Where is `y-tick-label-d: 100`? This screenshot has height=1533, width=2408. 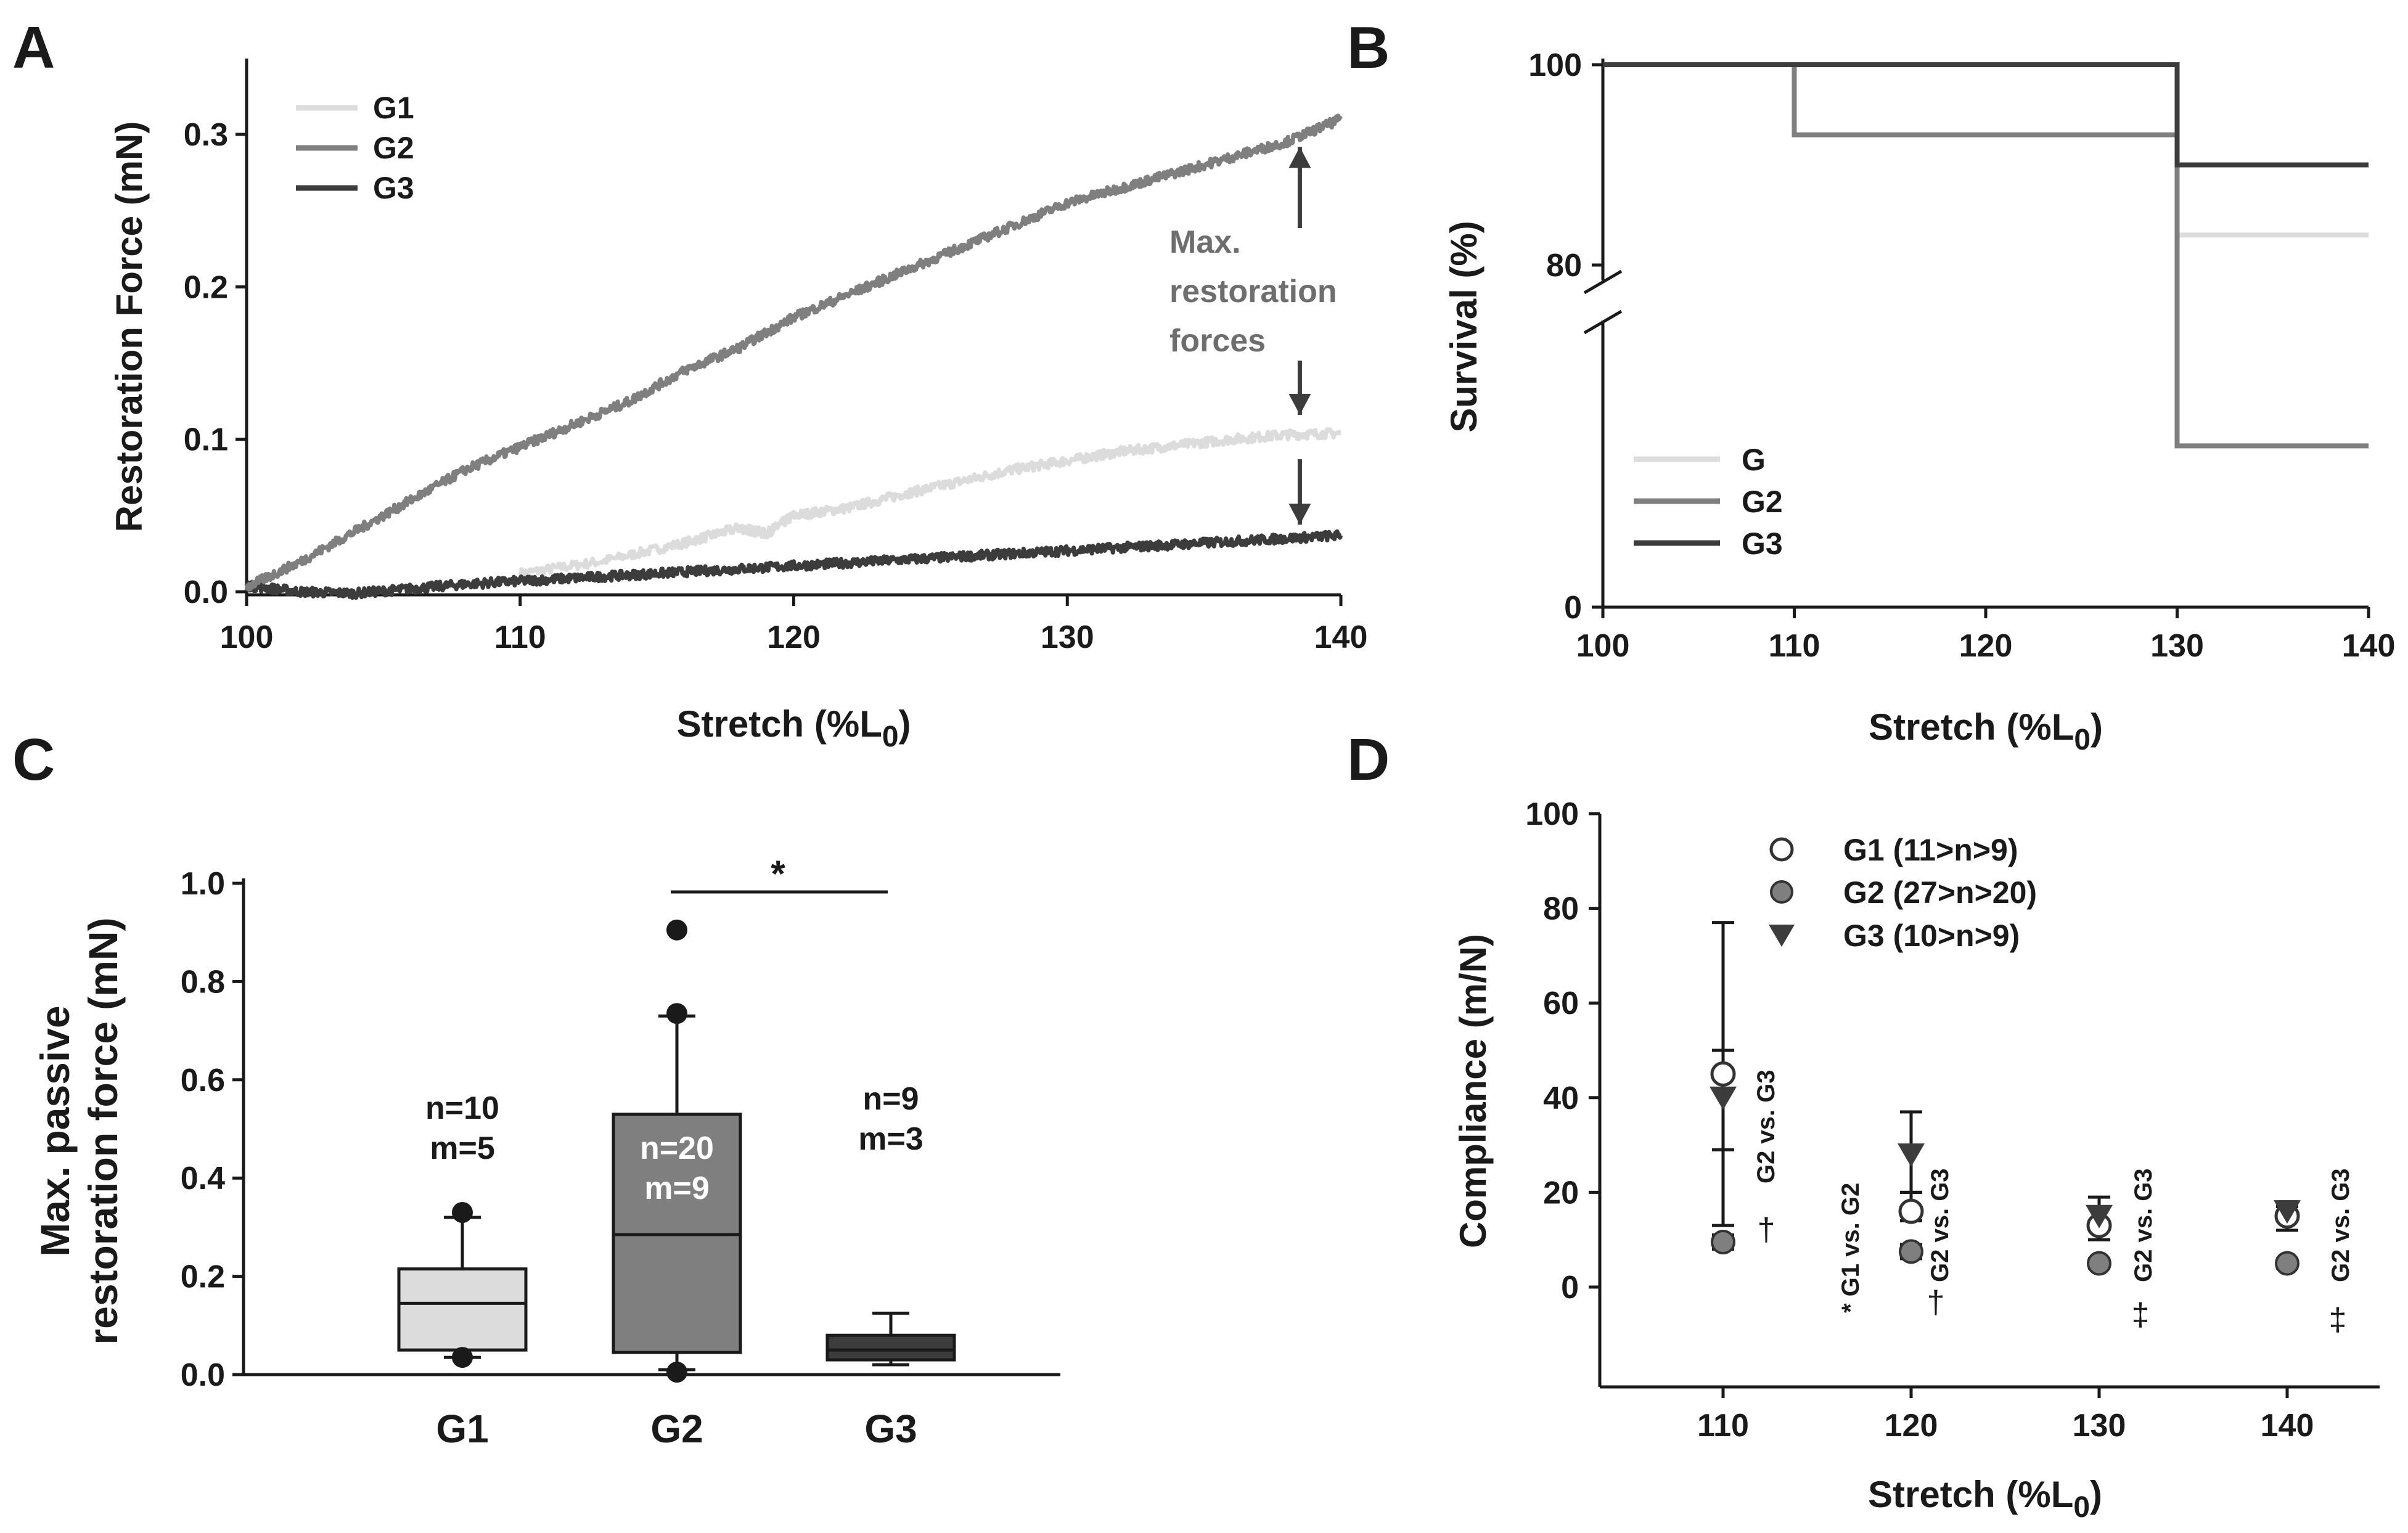
y-tick-label-d: 100 is located at coordinates (1552, 814).